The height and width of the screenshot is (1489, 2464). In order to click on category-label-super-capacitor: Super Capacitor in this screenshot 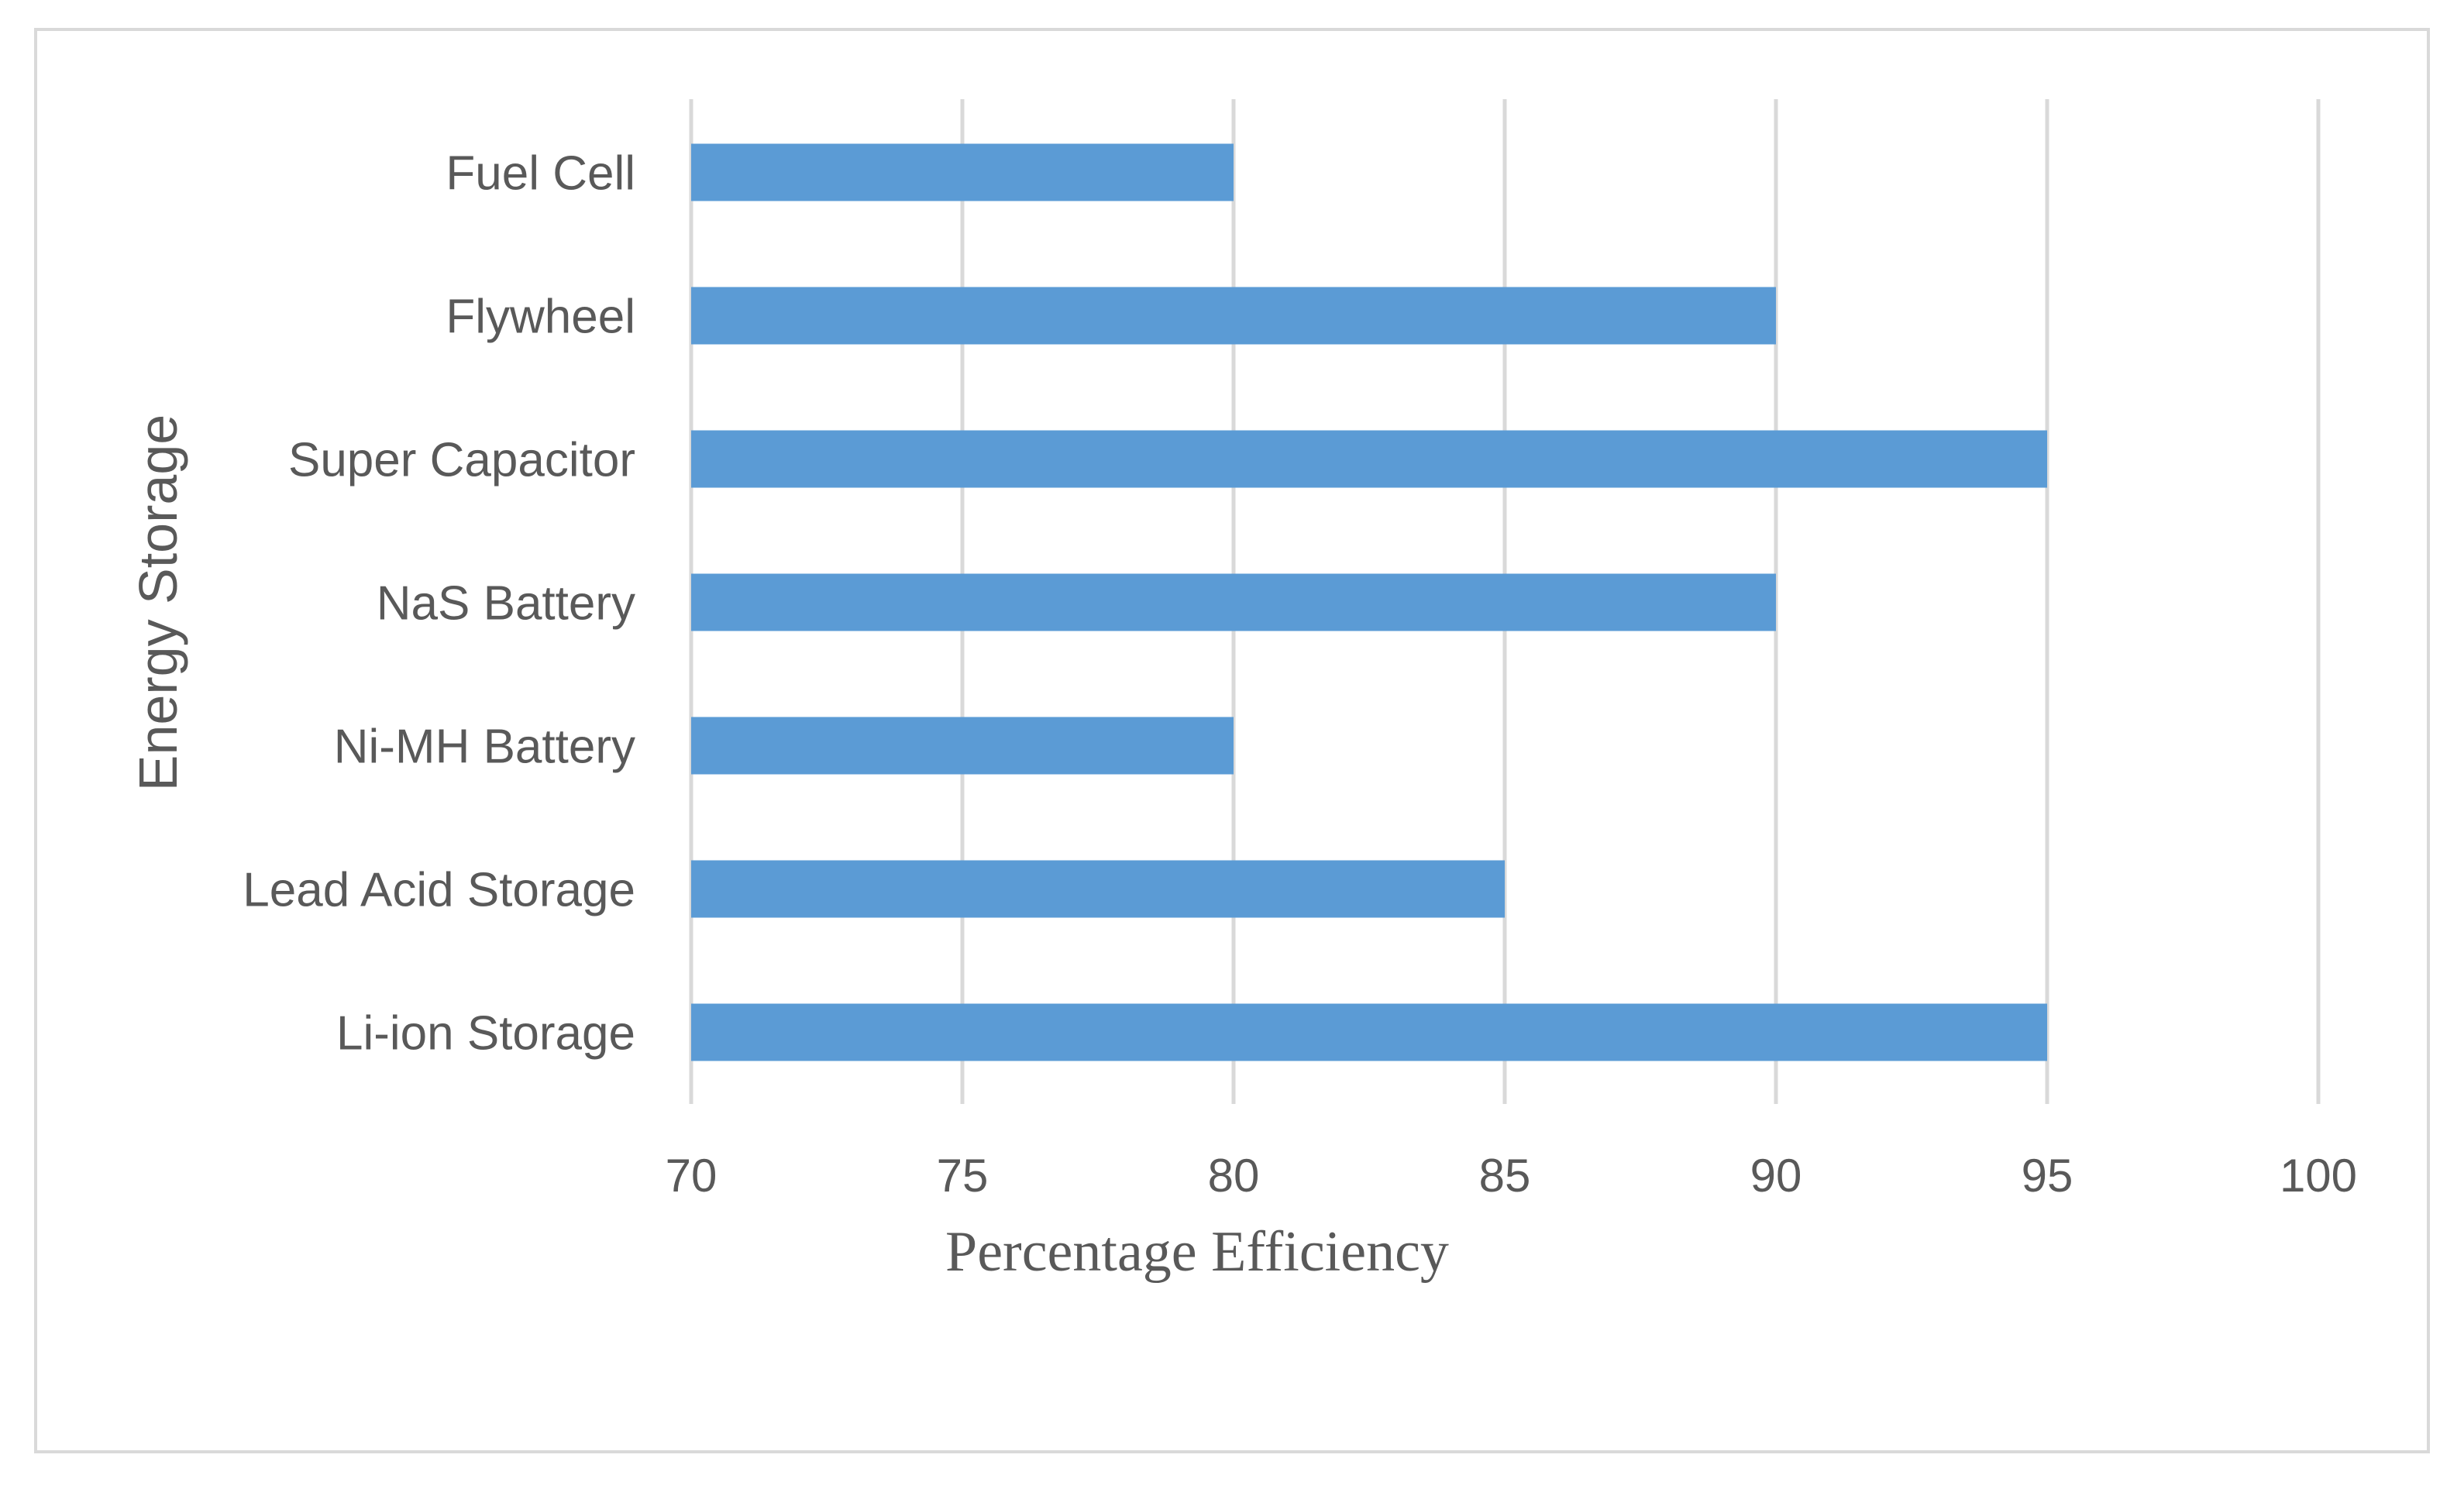, I will do `click(461, 460)`.